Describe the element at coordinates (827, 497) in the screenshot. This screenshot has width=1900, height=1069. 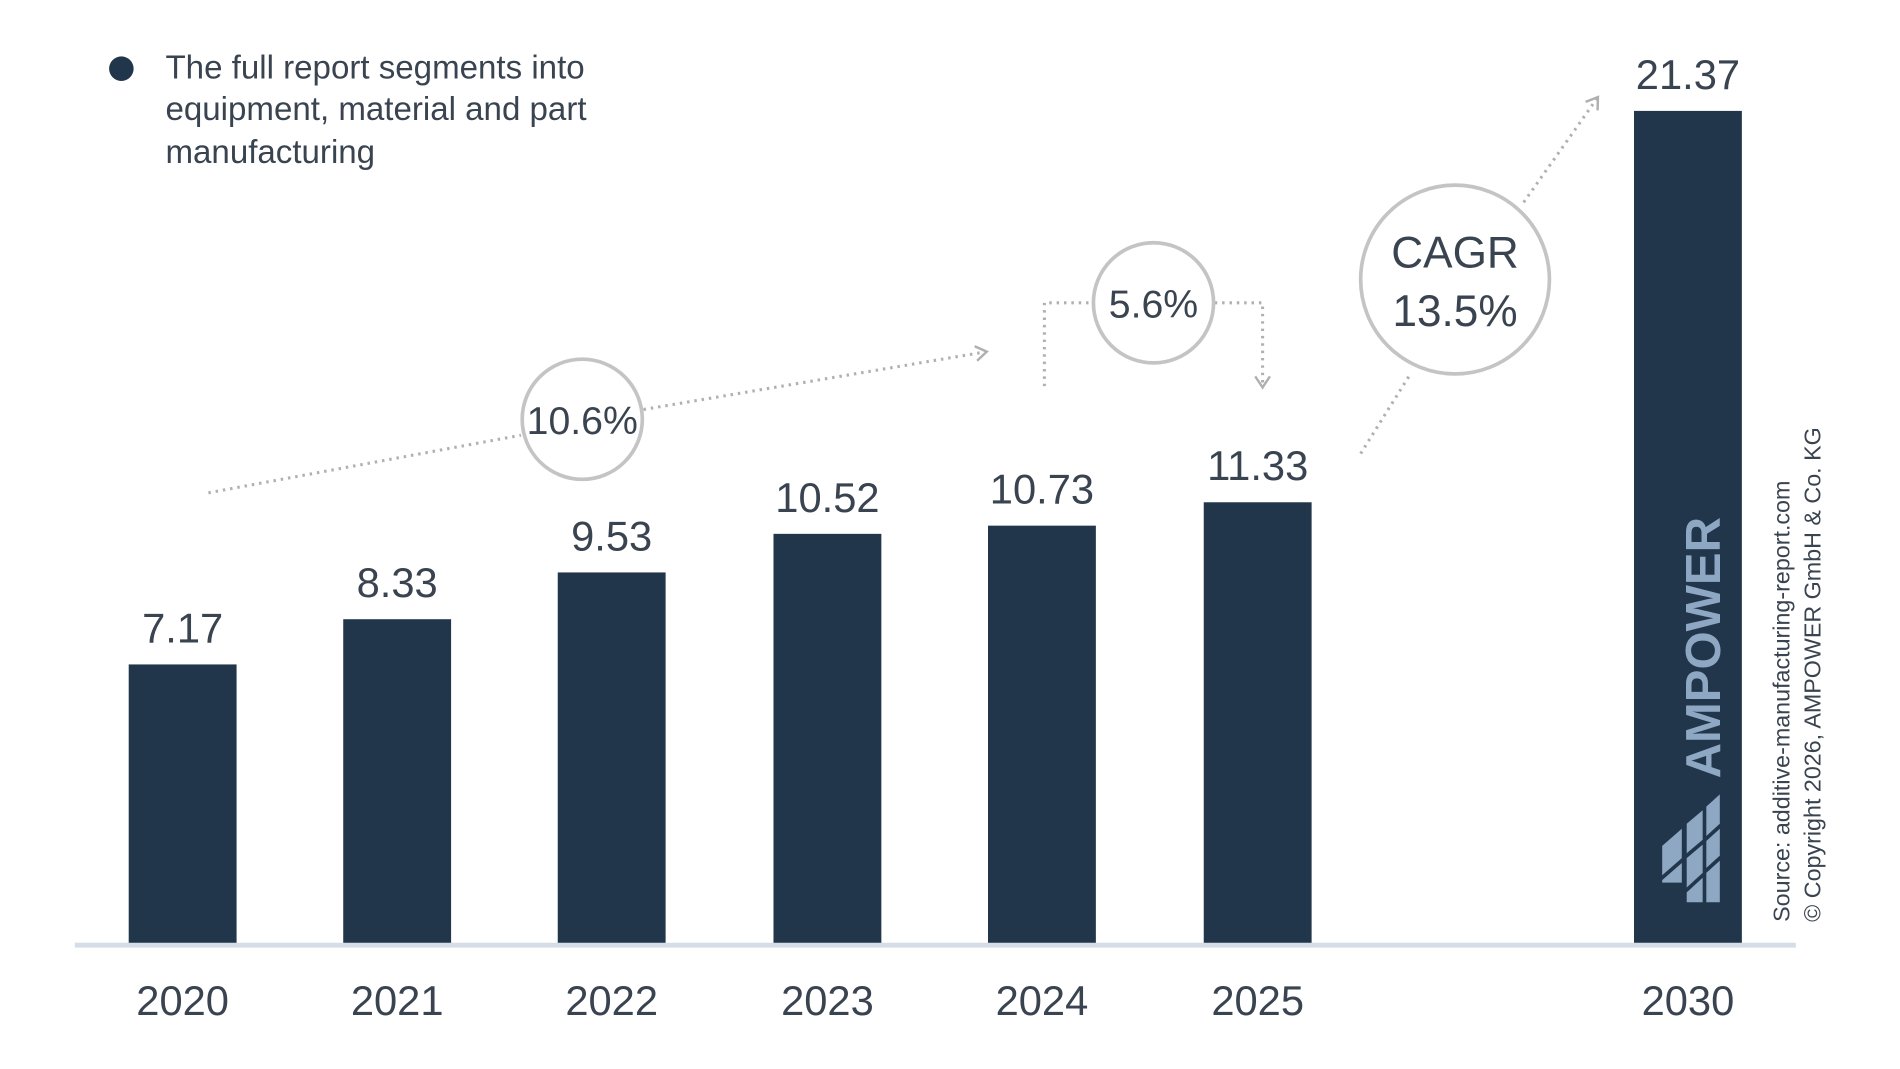
I see `value-label-2023: 10.52` at that location.